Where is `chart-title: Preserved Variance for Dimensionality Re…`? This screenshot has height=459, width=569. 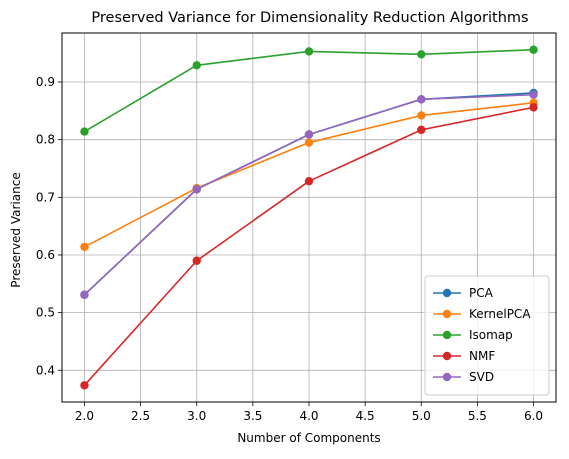 chart-title: Preserved Variance for Dimensionality Re… is located at coordinates (309, 18).